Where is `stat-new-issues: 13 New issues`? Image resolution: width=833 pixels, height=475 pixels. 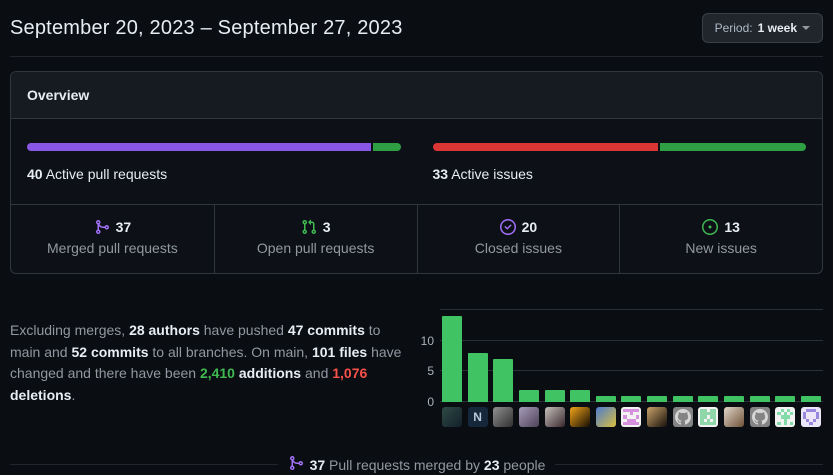 stat-new-issues: 13 New issues is located at coordinates (720, 239).